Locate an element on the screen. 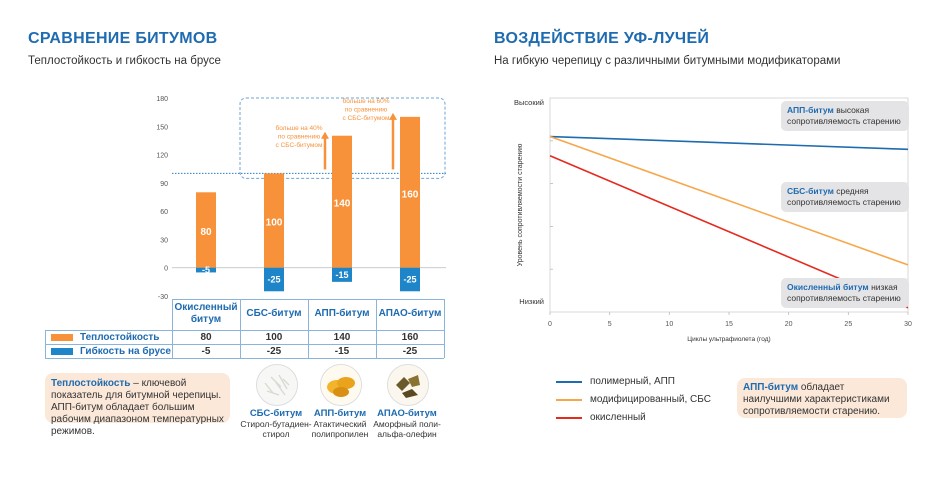 The height and width of the screenshot is (482, 944). sbs-granules-icon is located at coordinates (277, 385).